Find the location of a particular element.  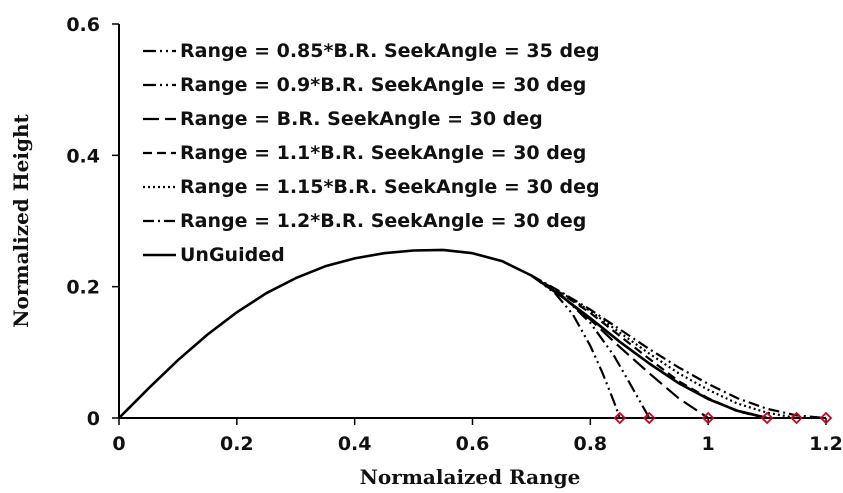

legend-label-4: Range = 1.1*B.R. SeekAngle = 30 deg is located at coordinates (383, 153).